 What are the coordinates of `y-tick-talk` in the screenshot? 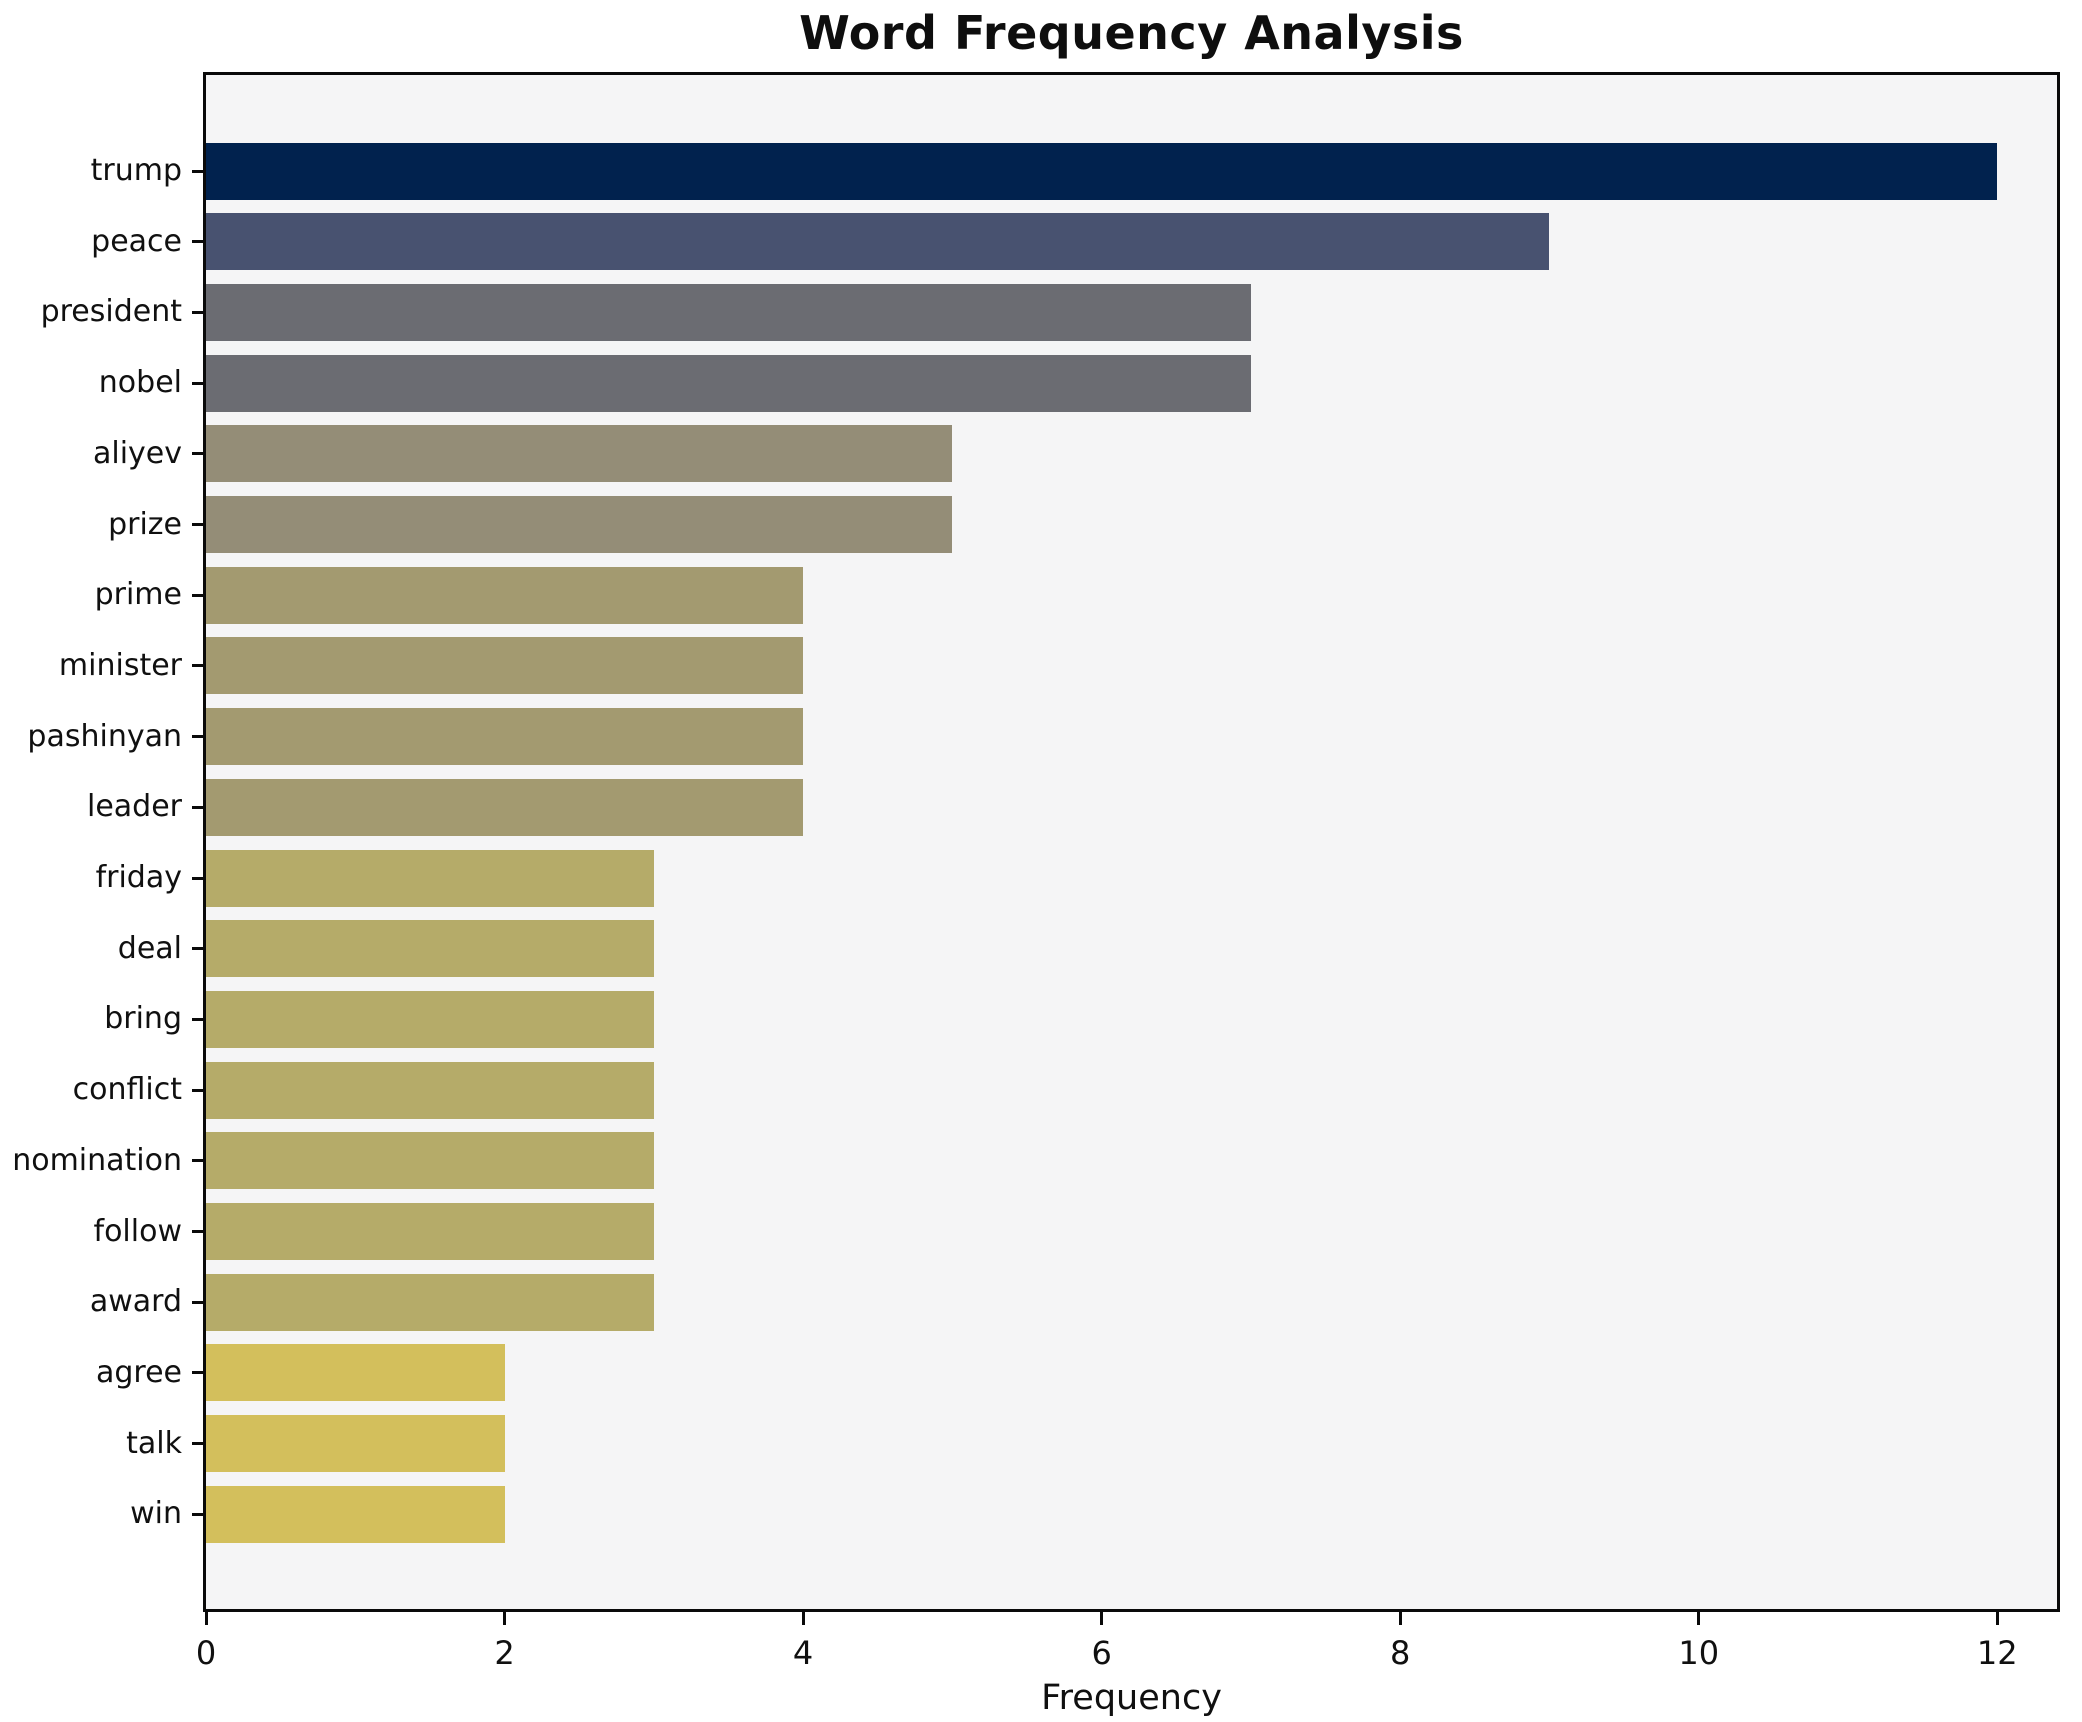 It's located at (197, 1444).